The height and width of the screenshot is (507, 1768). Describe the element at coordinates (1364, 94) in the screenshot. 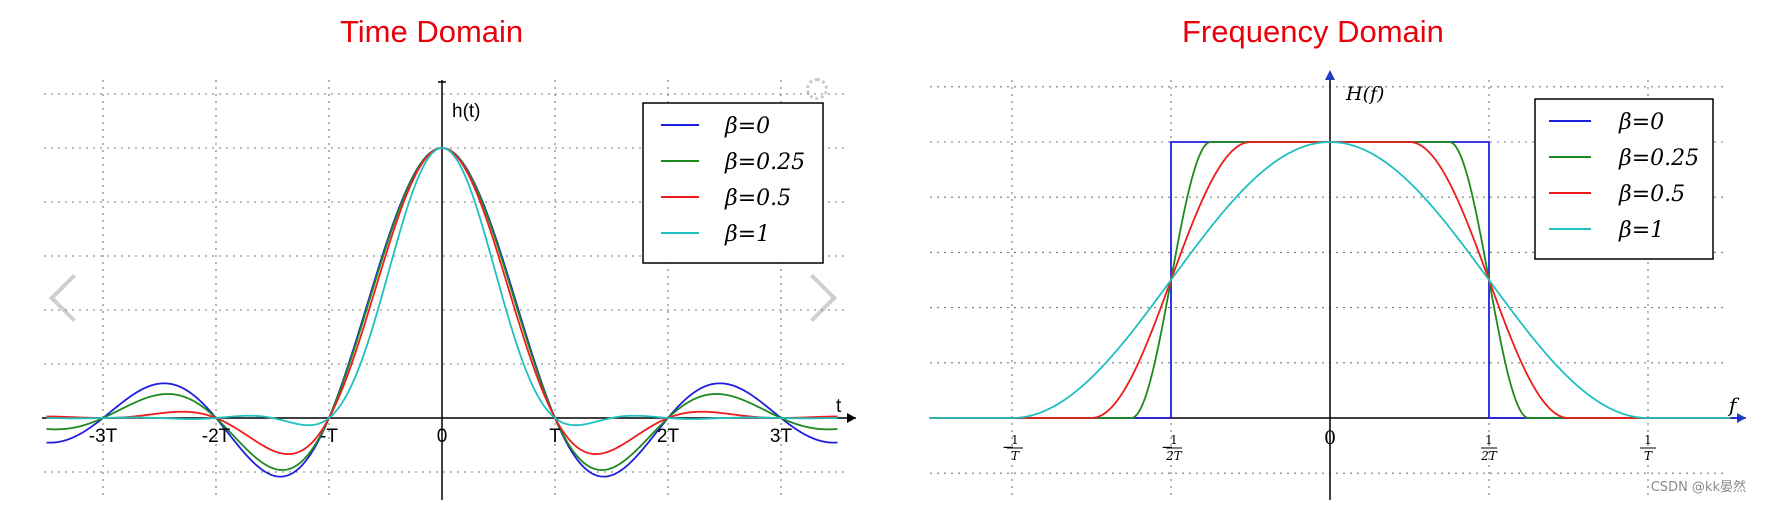

I see `y-axis-label: H(f)` at that location.